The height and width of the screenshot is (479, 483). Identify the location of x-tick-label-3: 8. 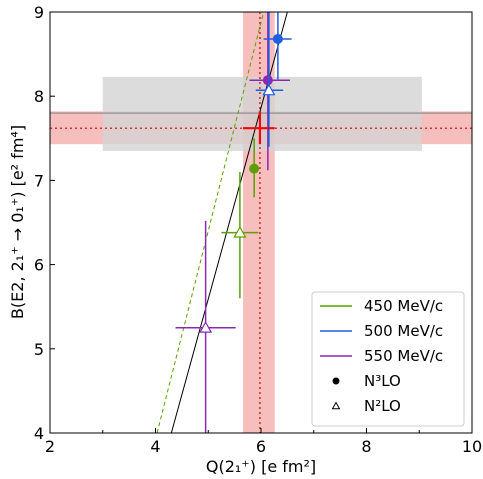
(366, 446).